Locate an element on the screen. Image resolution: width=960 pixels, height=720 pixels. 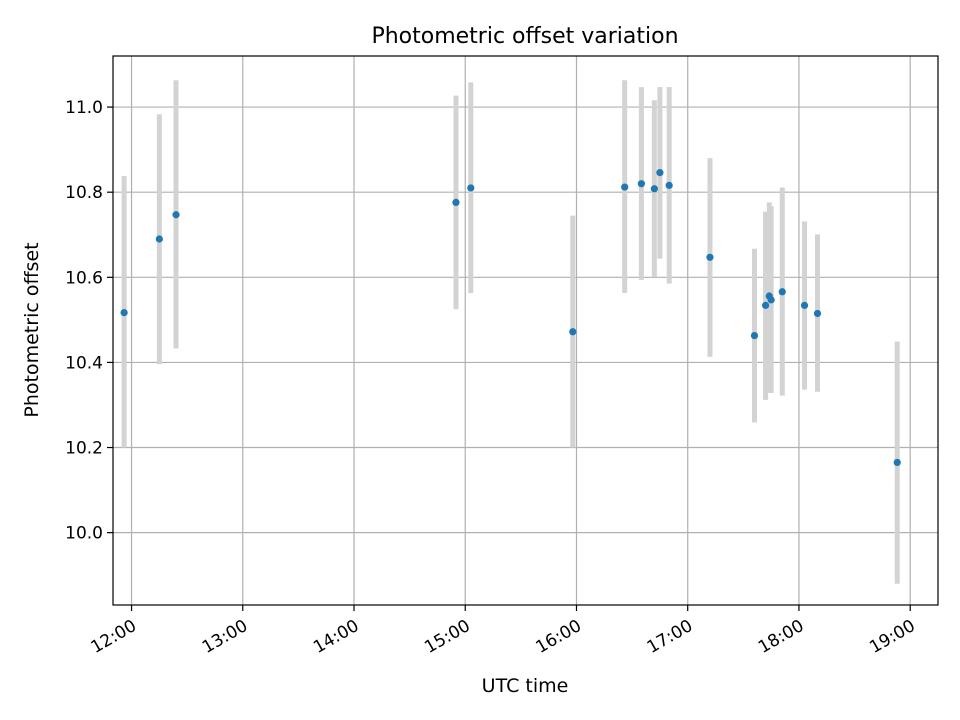
x-tick-label: 14:00 is located at coordinates (336, 637).